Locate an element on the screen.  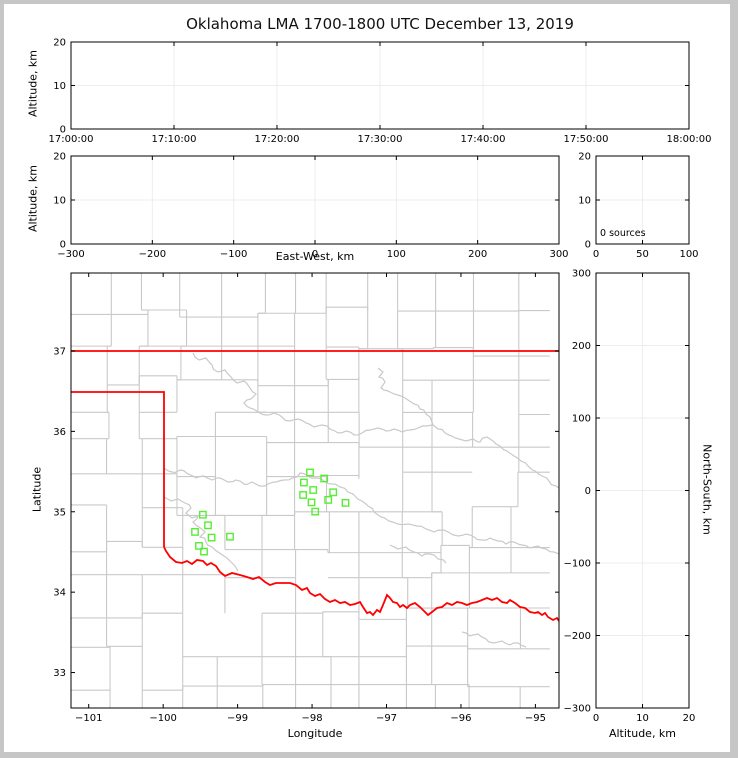
xlabel-east-west: East-West, km is located at coordinates (315, 256).